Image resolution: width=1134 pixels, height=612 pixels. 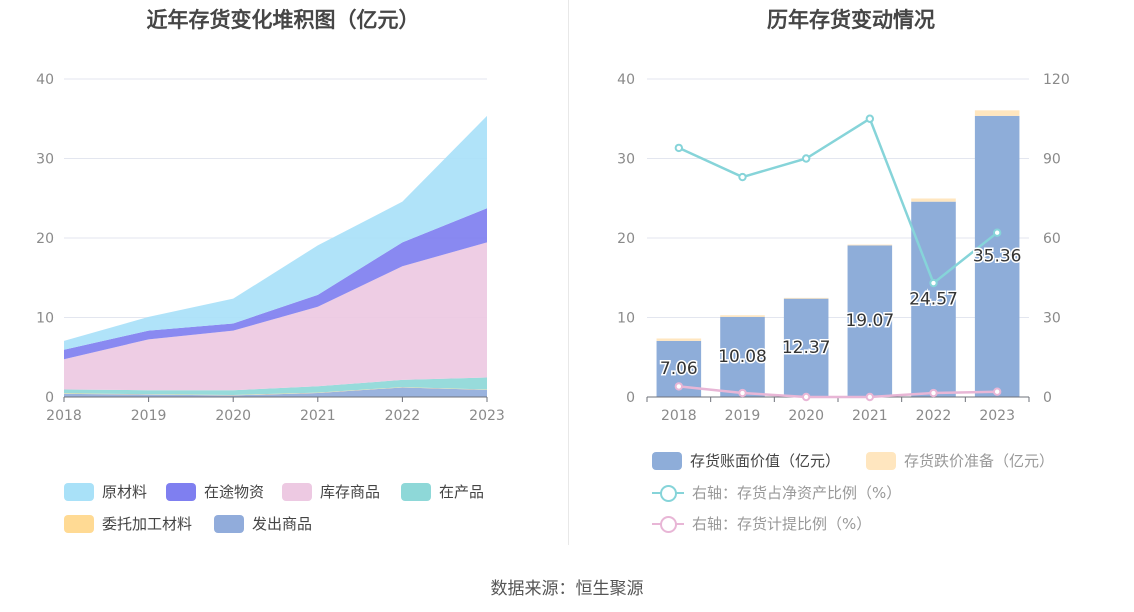 What do you see at coordinates (125, 492) in the screenshot?
I see `legend-label: 原材料` at bounding box center [125, 492].